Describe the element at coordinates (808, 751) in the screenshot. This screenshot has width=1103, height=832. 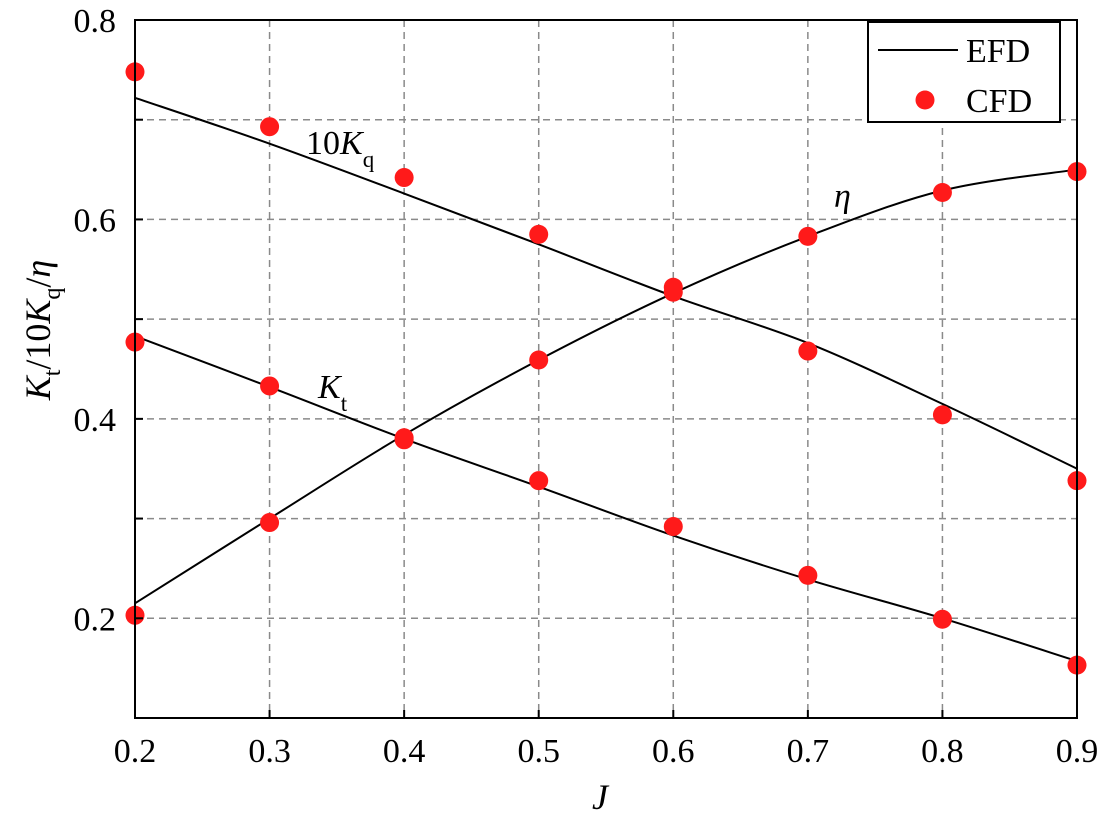
I see `x-tick-label: 0.7` at that location.